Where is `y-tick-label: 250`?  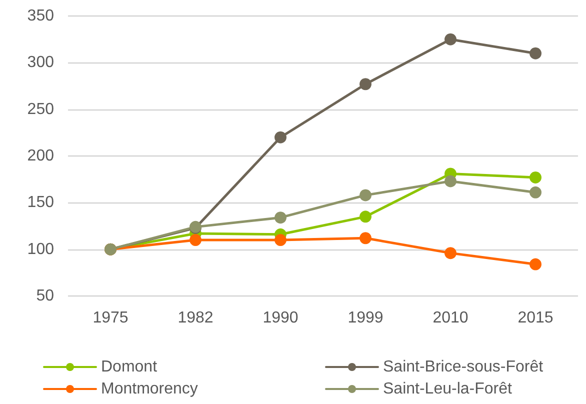
y-tick-label: 250 is located at coordinates (40, 109).